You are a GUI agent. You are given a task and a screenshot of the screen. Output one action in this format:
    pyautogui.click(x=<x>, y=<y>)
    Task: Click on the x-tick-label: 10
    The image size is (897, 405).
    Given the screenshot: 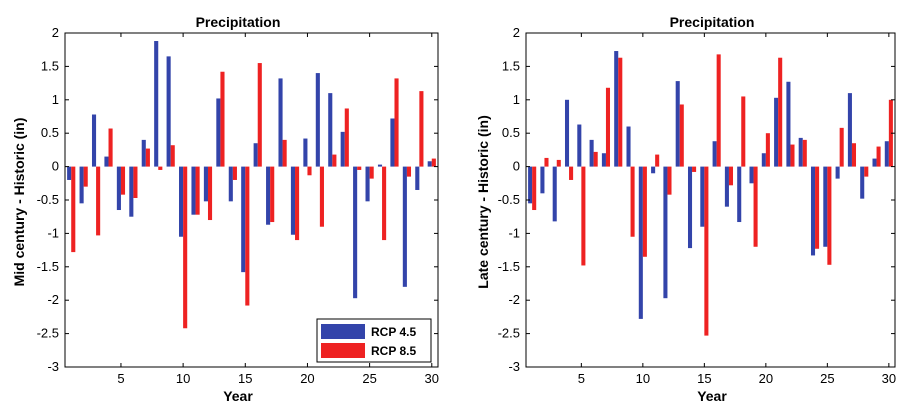 What is the action you would take?
    pyautogui.click(x=643, y=378)
    